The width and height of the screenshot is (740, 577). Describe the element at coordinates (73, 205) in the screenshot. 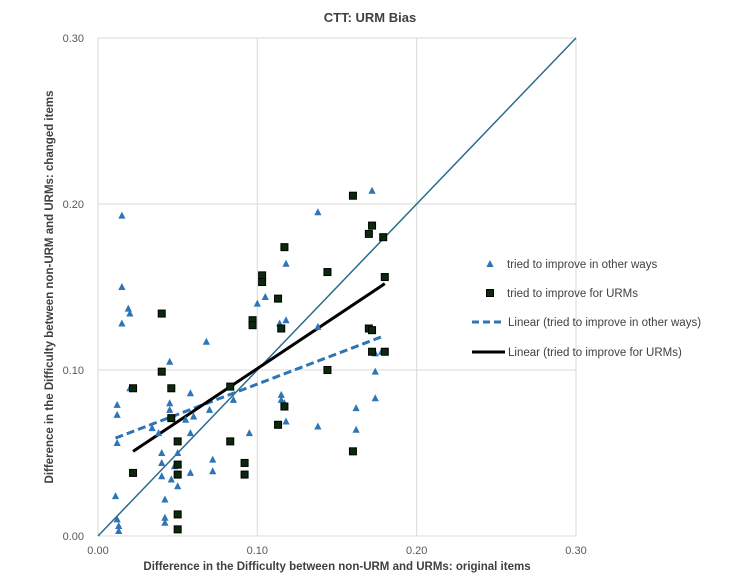

I see `y-tick-label: 0.20` at that location.